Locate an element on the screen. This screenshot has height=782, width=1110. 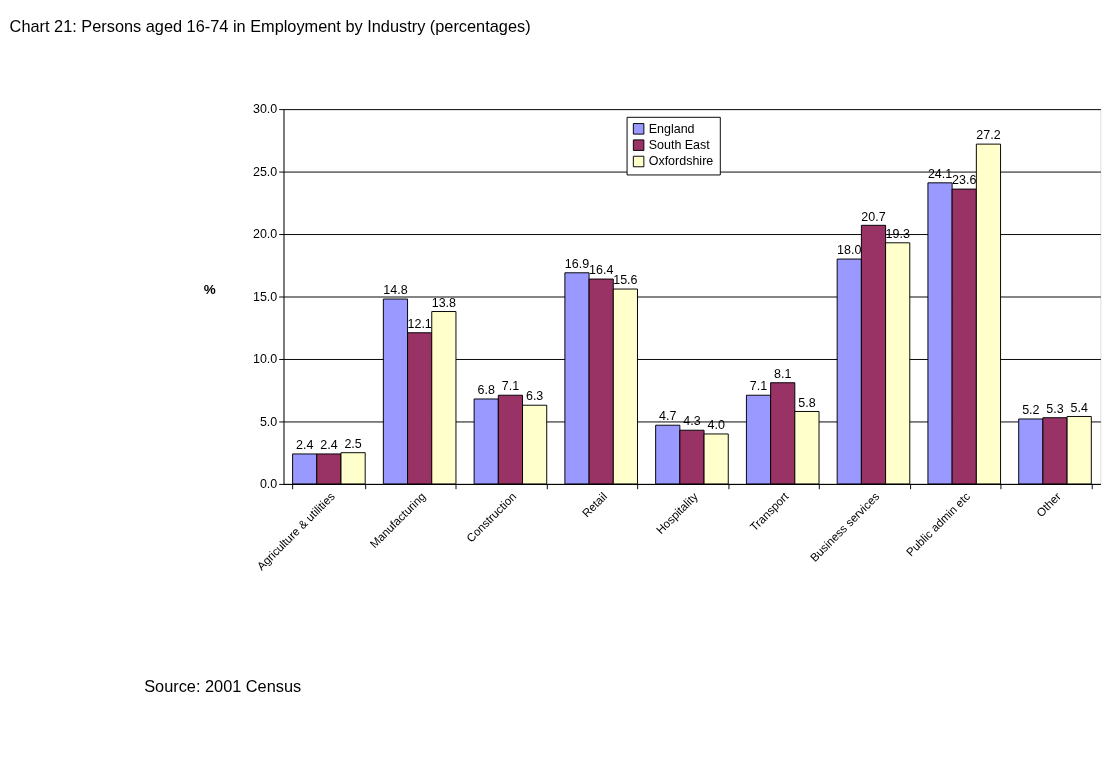
data-label: 27.2 is located at coordinates (988, 135).